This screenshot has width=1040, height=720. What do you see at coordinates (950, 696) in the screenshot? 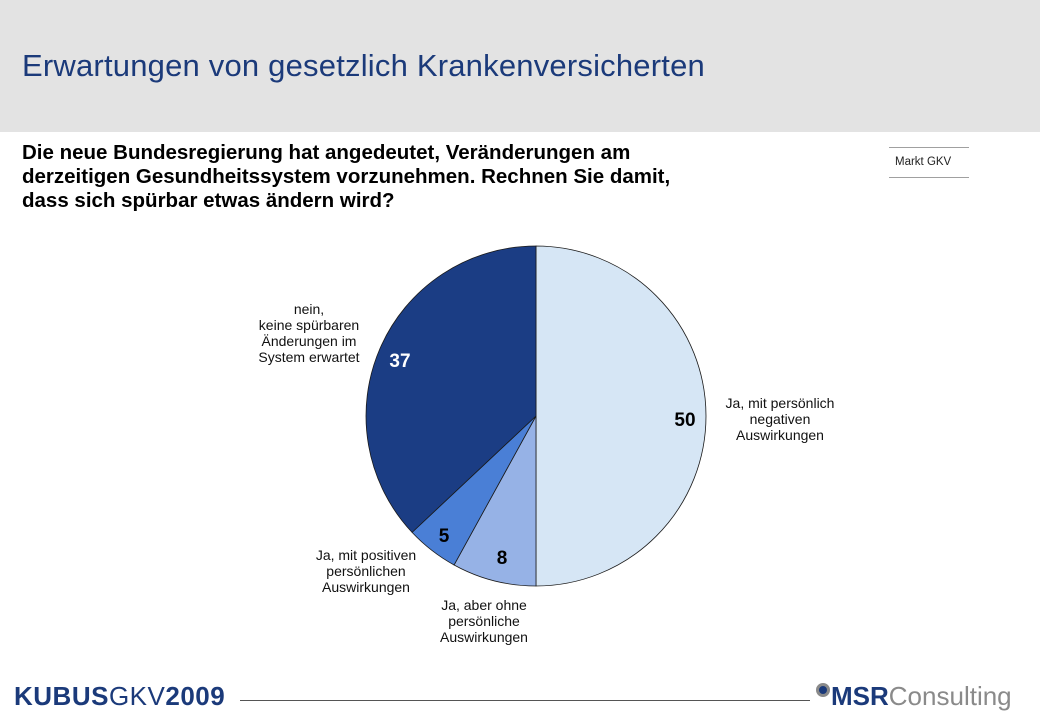
I see `logo-part: Consulting` at bounding box center [950, 696].